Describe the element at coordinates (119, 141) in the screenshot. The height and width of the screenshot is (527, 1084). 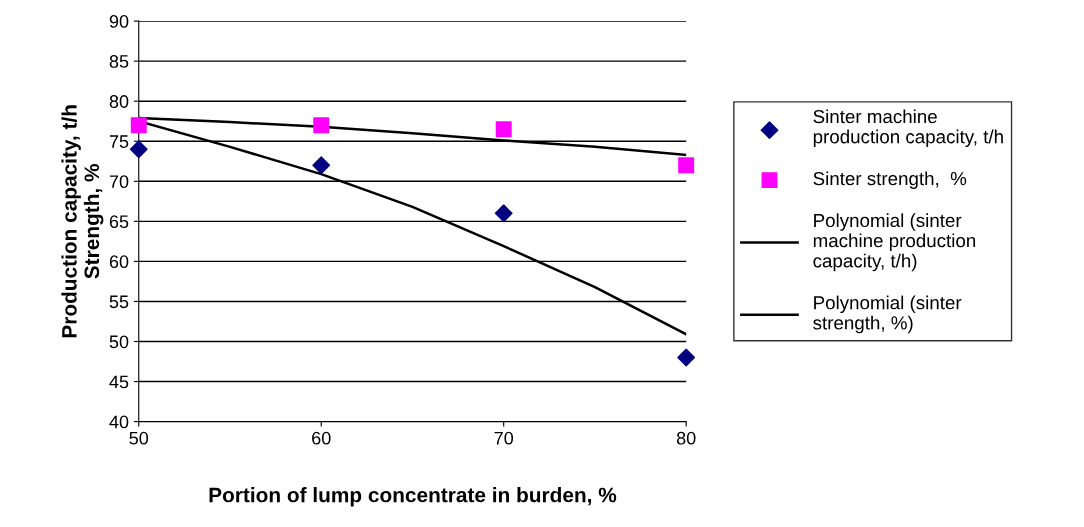
I see `y-tick-label: 75` at that location.